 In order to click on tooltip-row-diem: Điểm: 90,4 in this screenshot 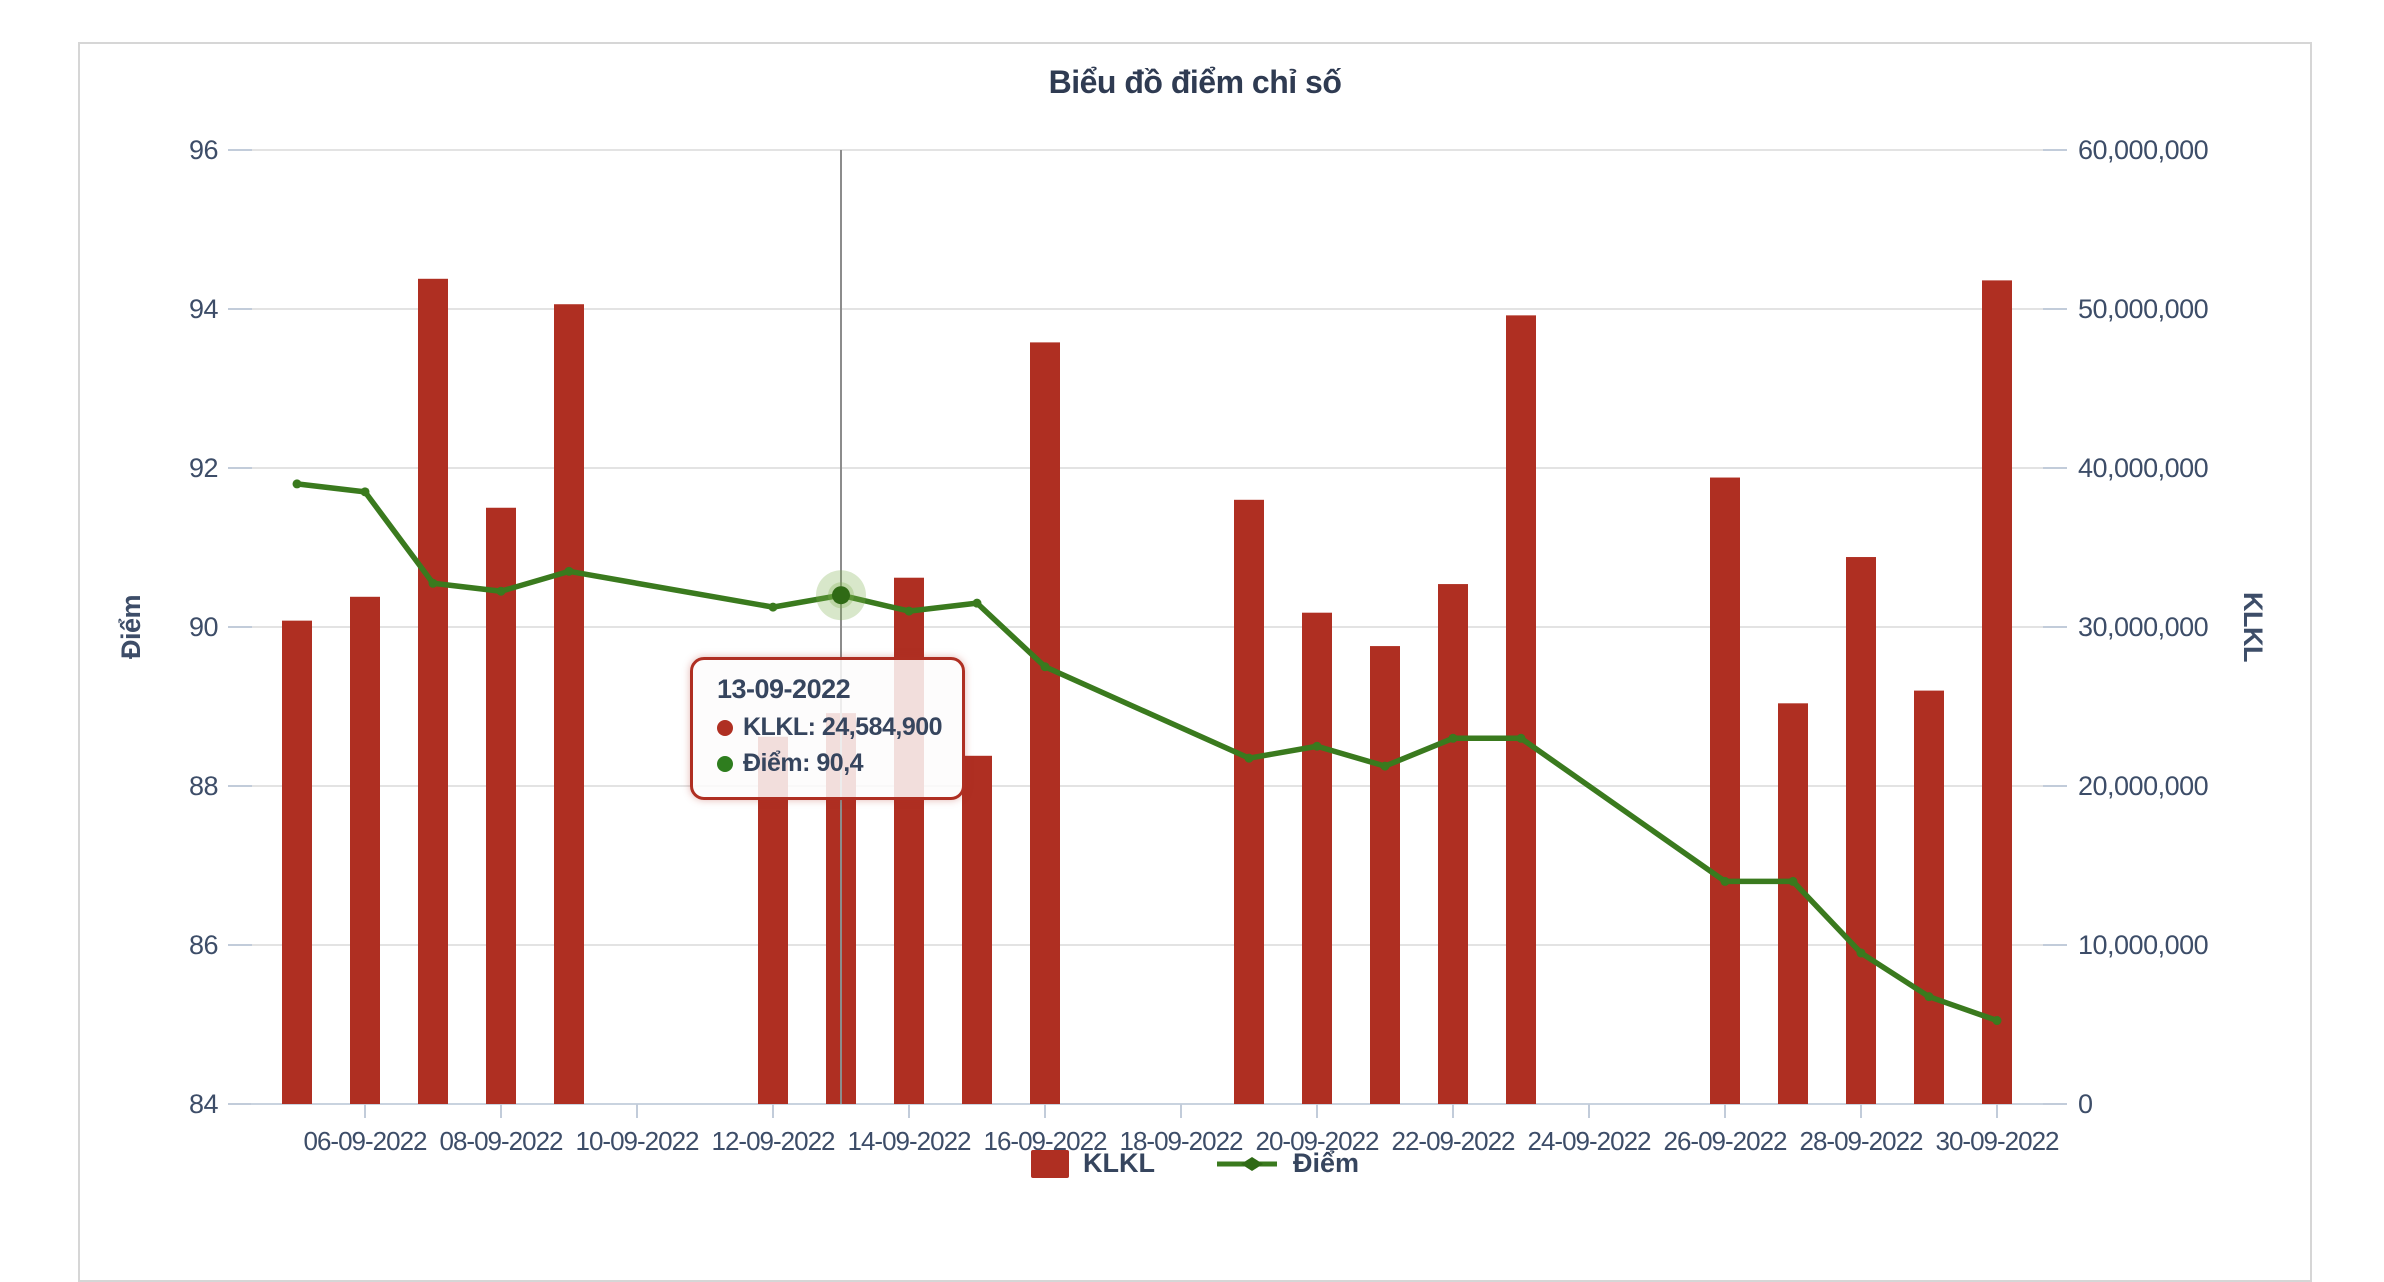, I will do `click(829, 763)`.